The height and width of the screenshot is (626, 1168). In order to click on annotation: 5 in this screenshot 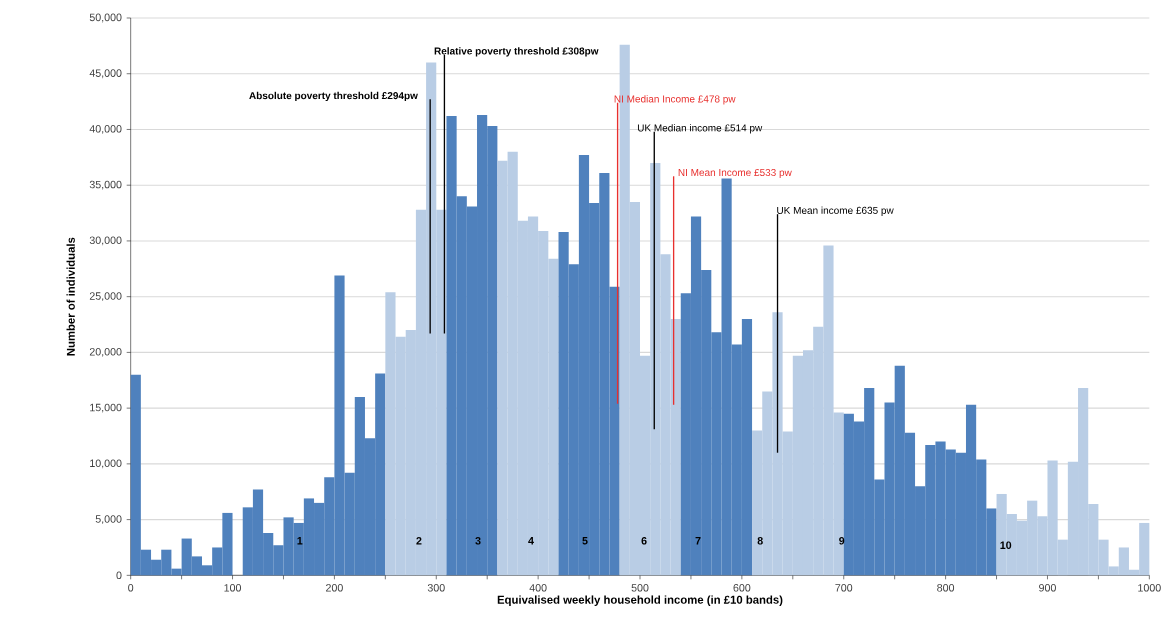, I will do `click(585, 541)`.